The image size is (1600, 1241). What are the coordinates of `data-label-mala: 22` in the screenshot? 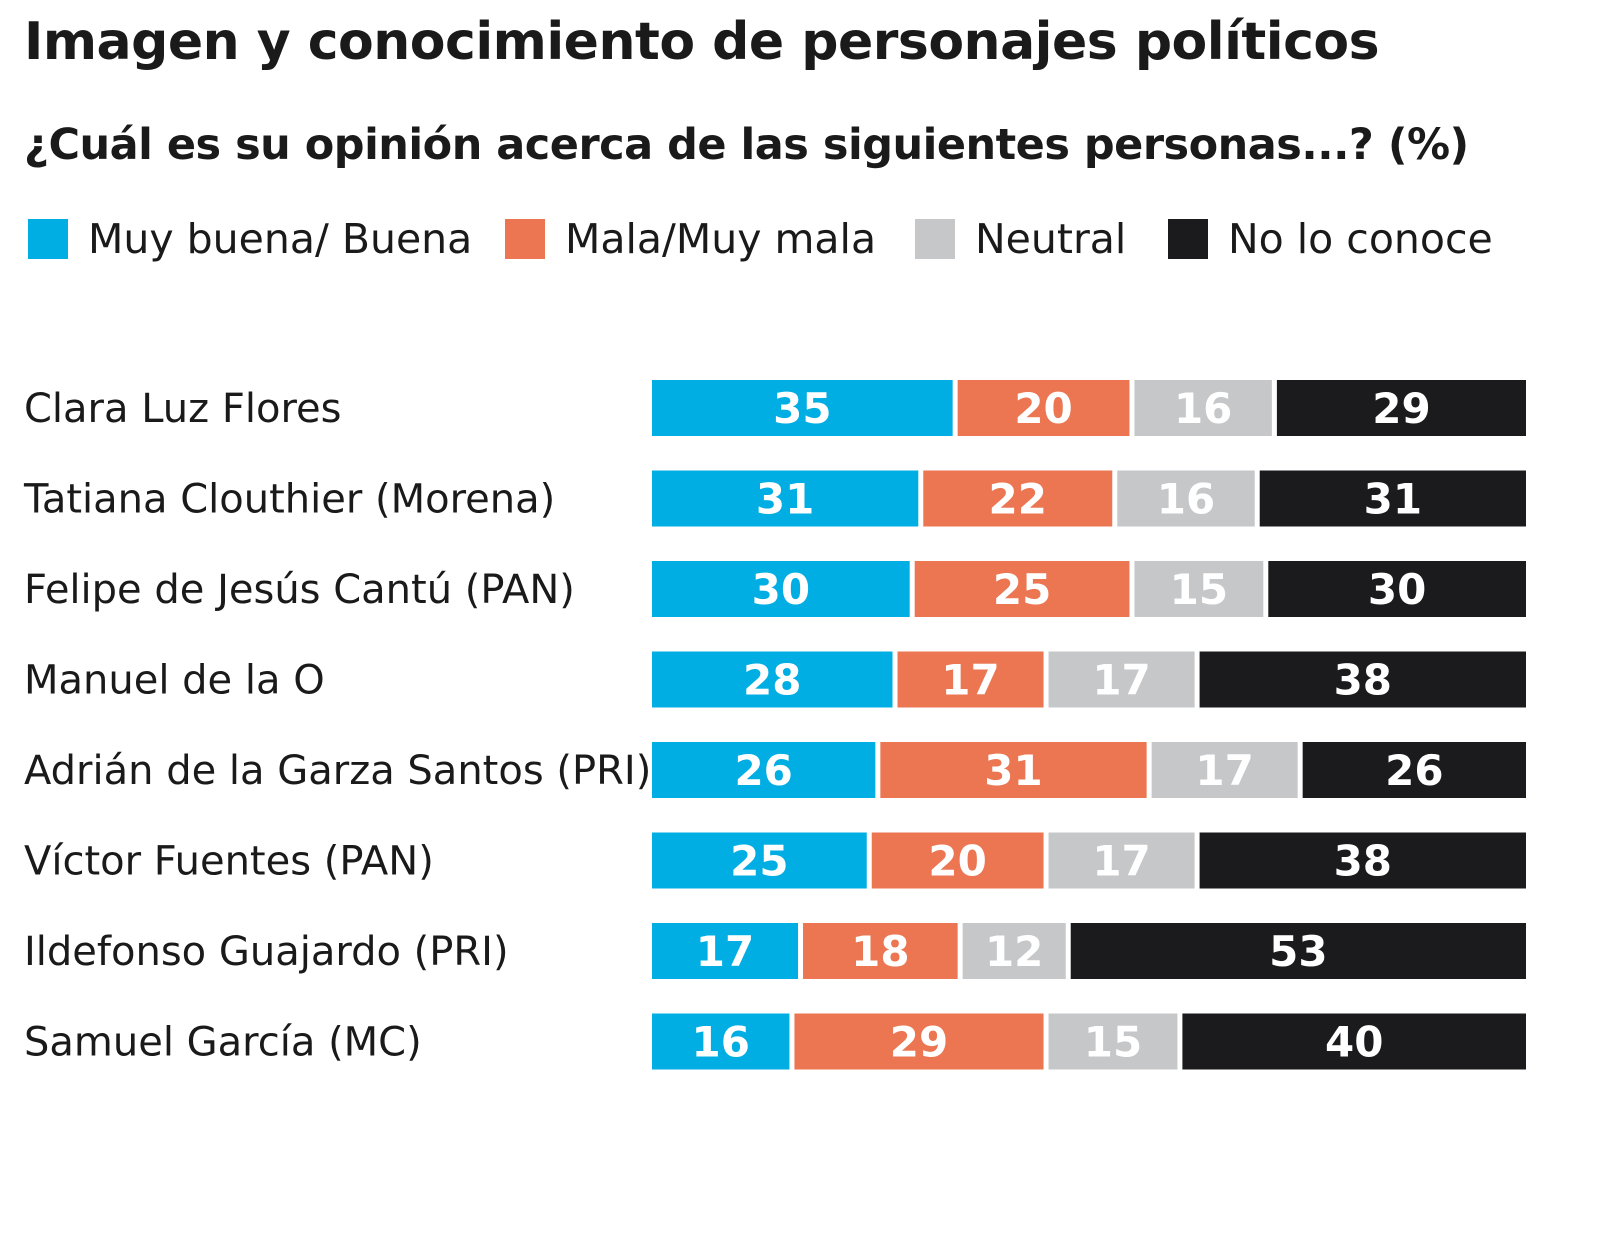 It's located at (1018, 499).